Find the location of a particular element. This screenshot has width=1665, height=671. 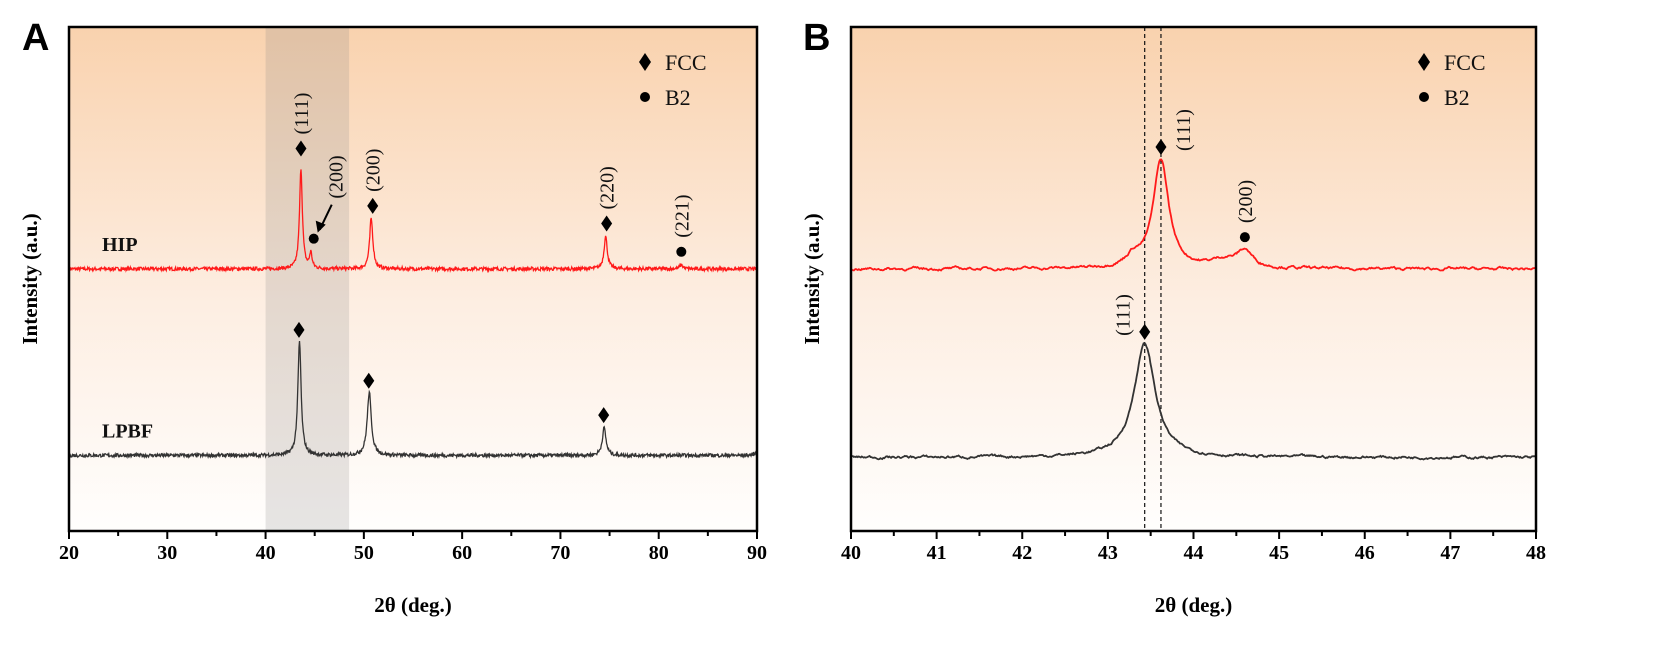

x-tick-label: 48 is located at coordinates (1536, 553).